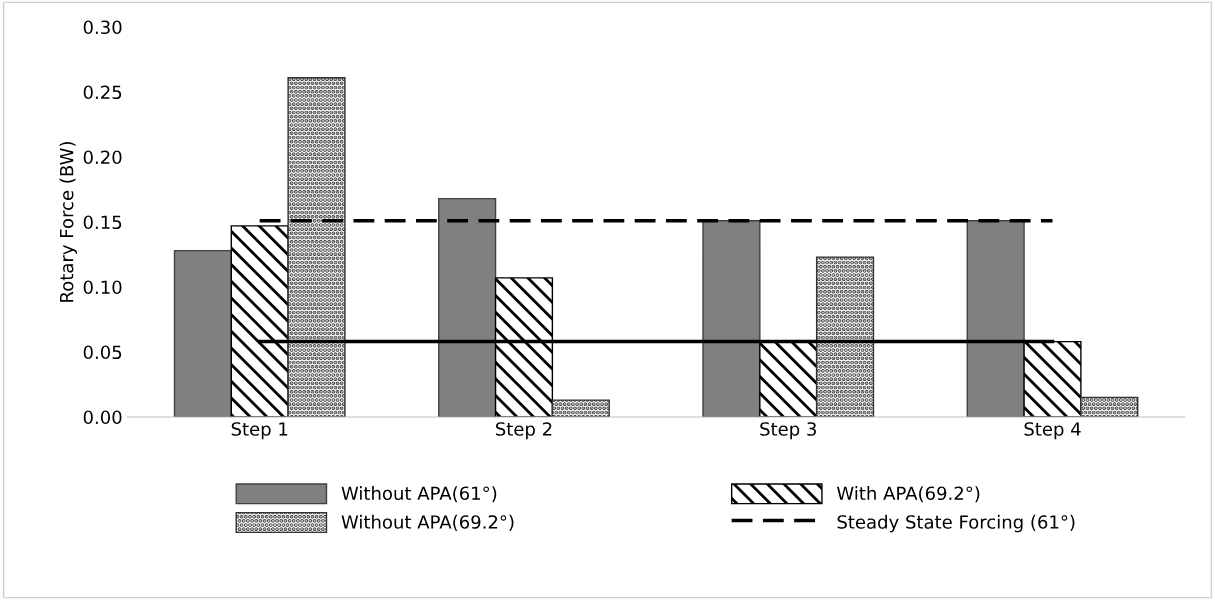 This screenshot has height=600, width=1215. What do you see at coordinates (102, 157) in the screenshot?
I see `y-tick-label: 0.20` at bounding box center [102, 157].